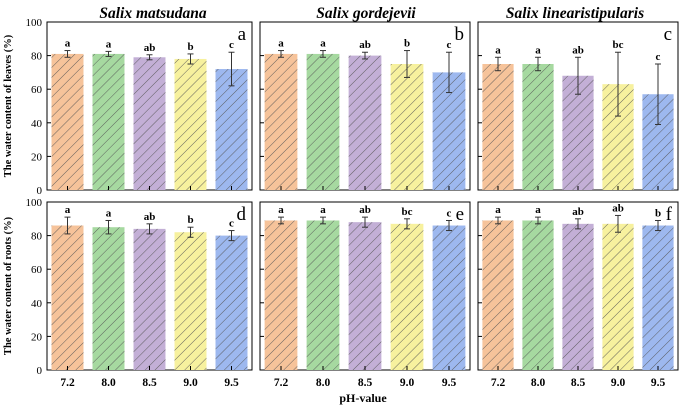 This screenshot has width=685, height=409. What do you see at coordinates (363, 398) in the screenshot?
I see `xlabel: pH-value` at bounding box center [363, 398].